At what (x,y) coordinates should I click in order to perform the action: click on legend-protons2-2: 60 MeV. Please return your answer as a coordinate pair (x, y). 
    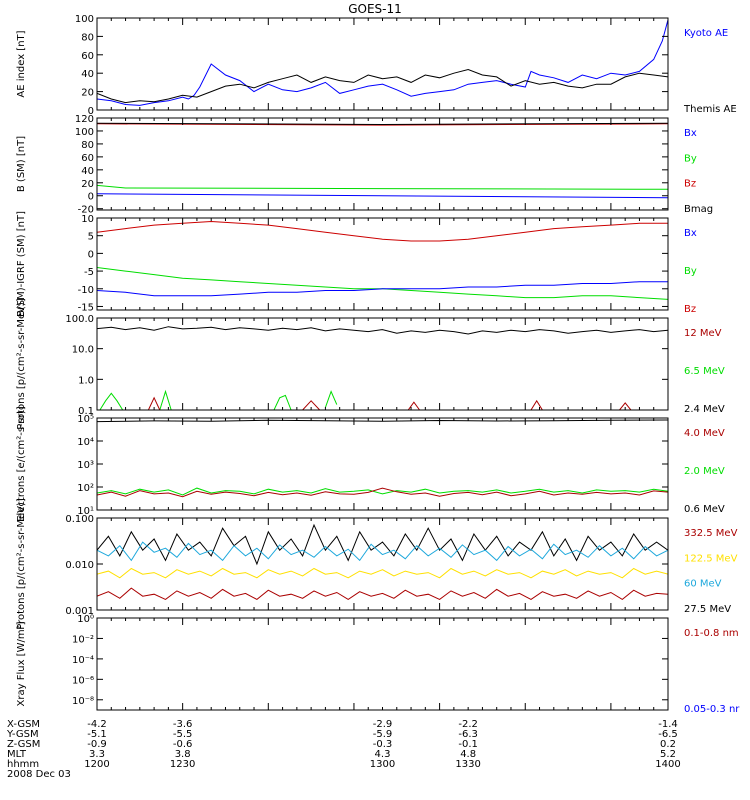
    Looking at the image, I should click on (703, 584).